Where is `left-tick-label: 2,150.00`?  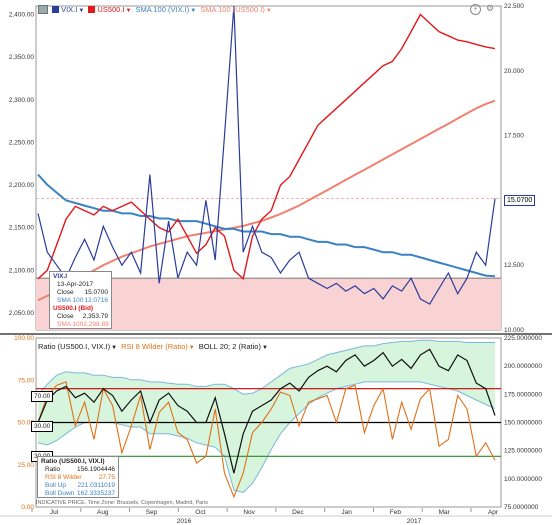
left-tick-label: 2,150.00 is located at coordinates (22, 228).